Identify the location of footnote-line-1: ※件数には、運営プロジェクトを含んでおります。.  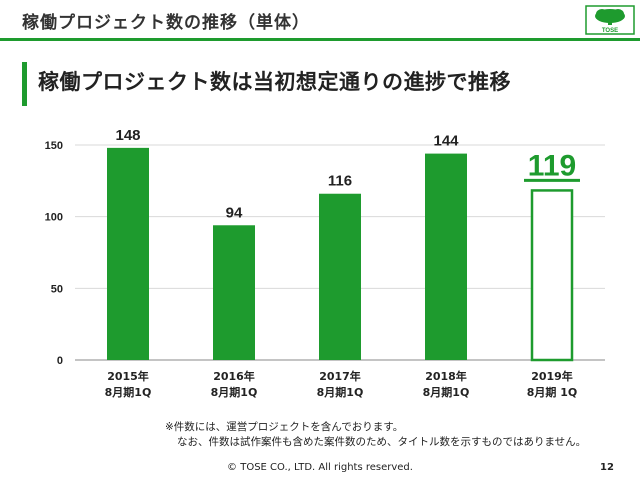
(284, 427).